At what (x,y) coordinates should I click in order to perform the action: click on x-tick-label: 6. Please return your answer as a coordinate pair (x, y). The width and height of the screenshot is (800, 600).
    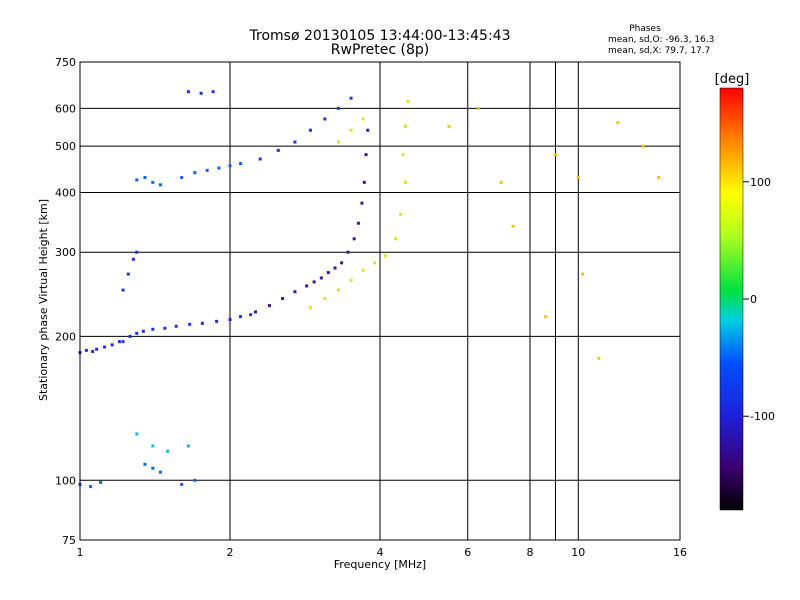
    Looking at the image, I should click on (467, 552).